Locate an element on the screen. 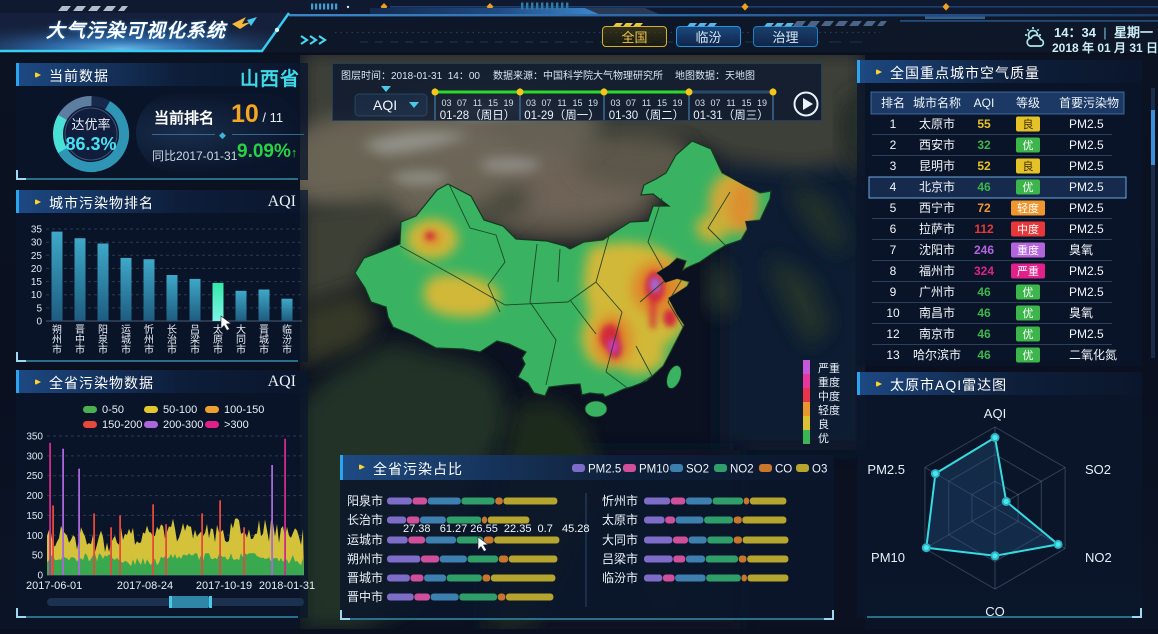  svg-text: 排名 is located at coordinates (893, 102).